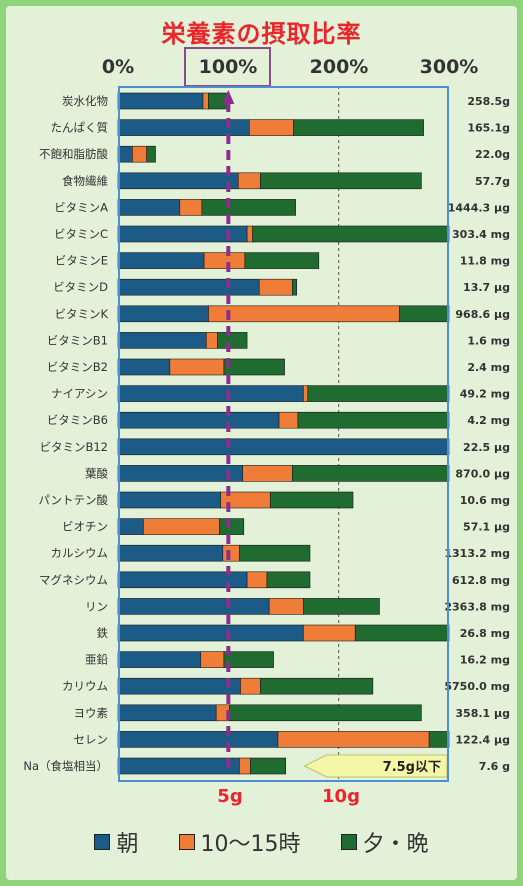  Describe the element at coordinates (485, 261) in the screenshot. I see `value-label: 11.8 mg` at that location.